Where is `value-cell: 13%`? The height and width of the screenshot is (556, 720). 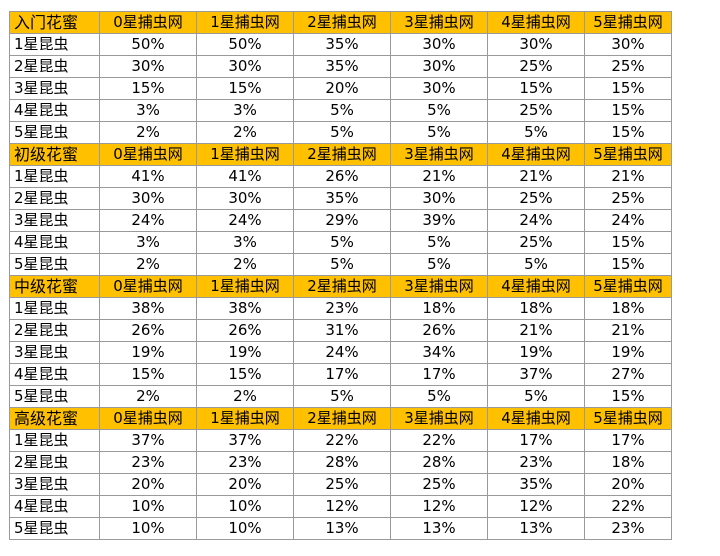 value-cell: 13% is located at coordinates (439, 528).